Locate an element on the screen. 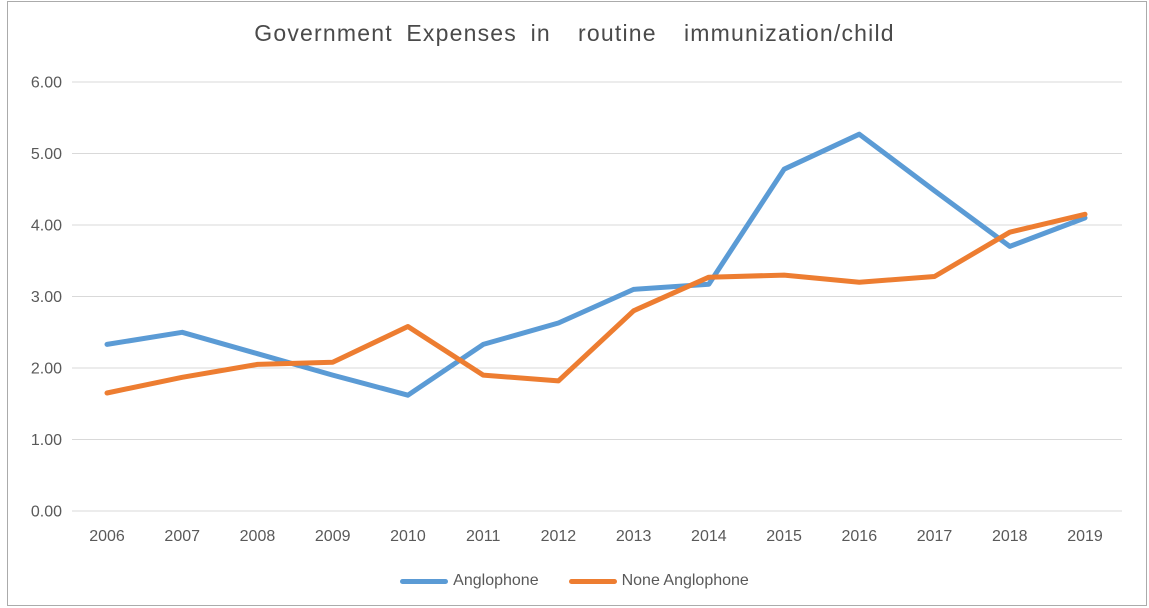 This screenshot has height=608, width=1149. y-tick-label: 0.00 is located at coordinates (46, 512).